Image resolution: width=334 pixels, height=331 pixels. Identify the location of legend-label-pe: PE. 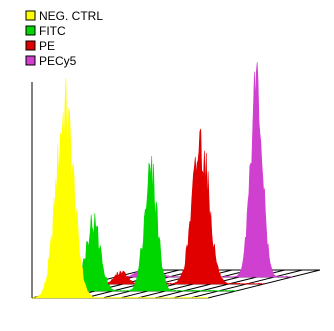
(47, 46).